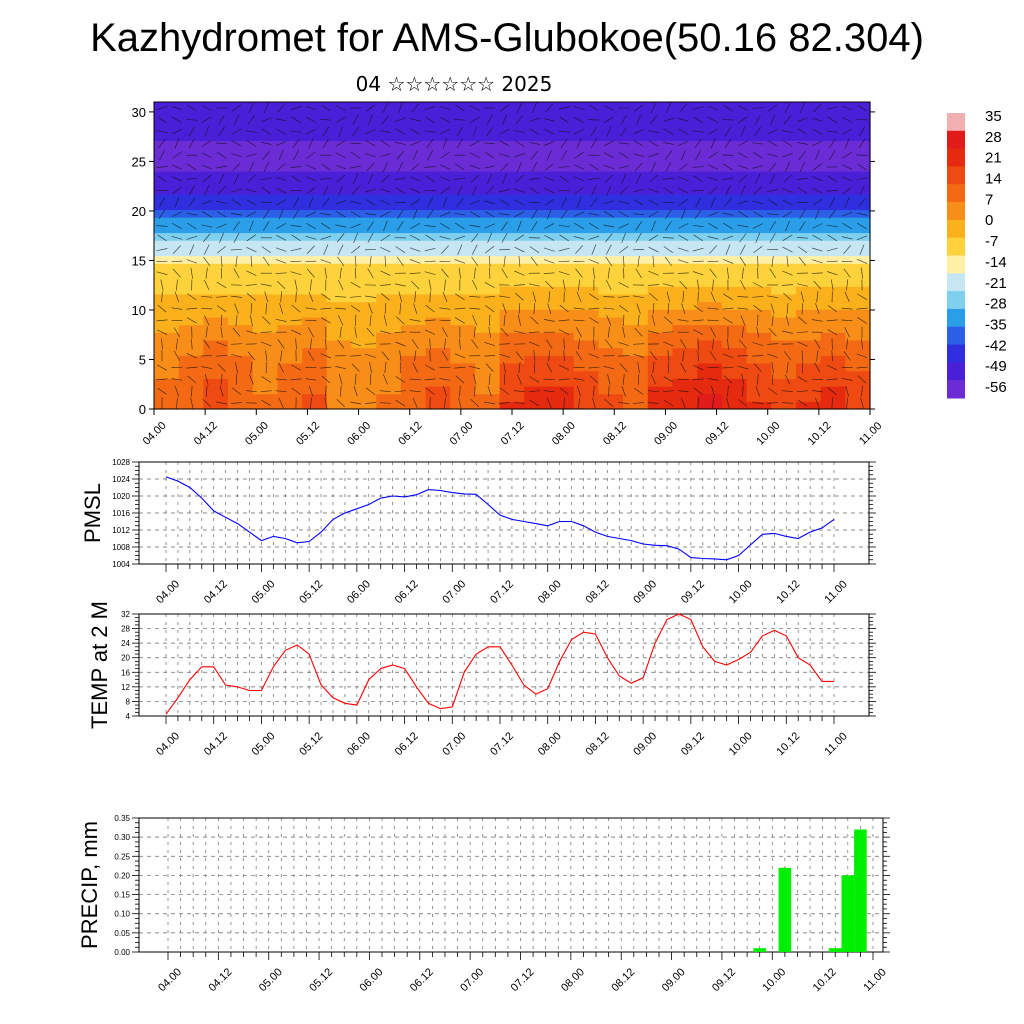 Image resolution: width=1024 pixels, height=1024 pixels. I want to click on x-tick-label: 04.00, so click(168, 744).